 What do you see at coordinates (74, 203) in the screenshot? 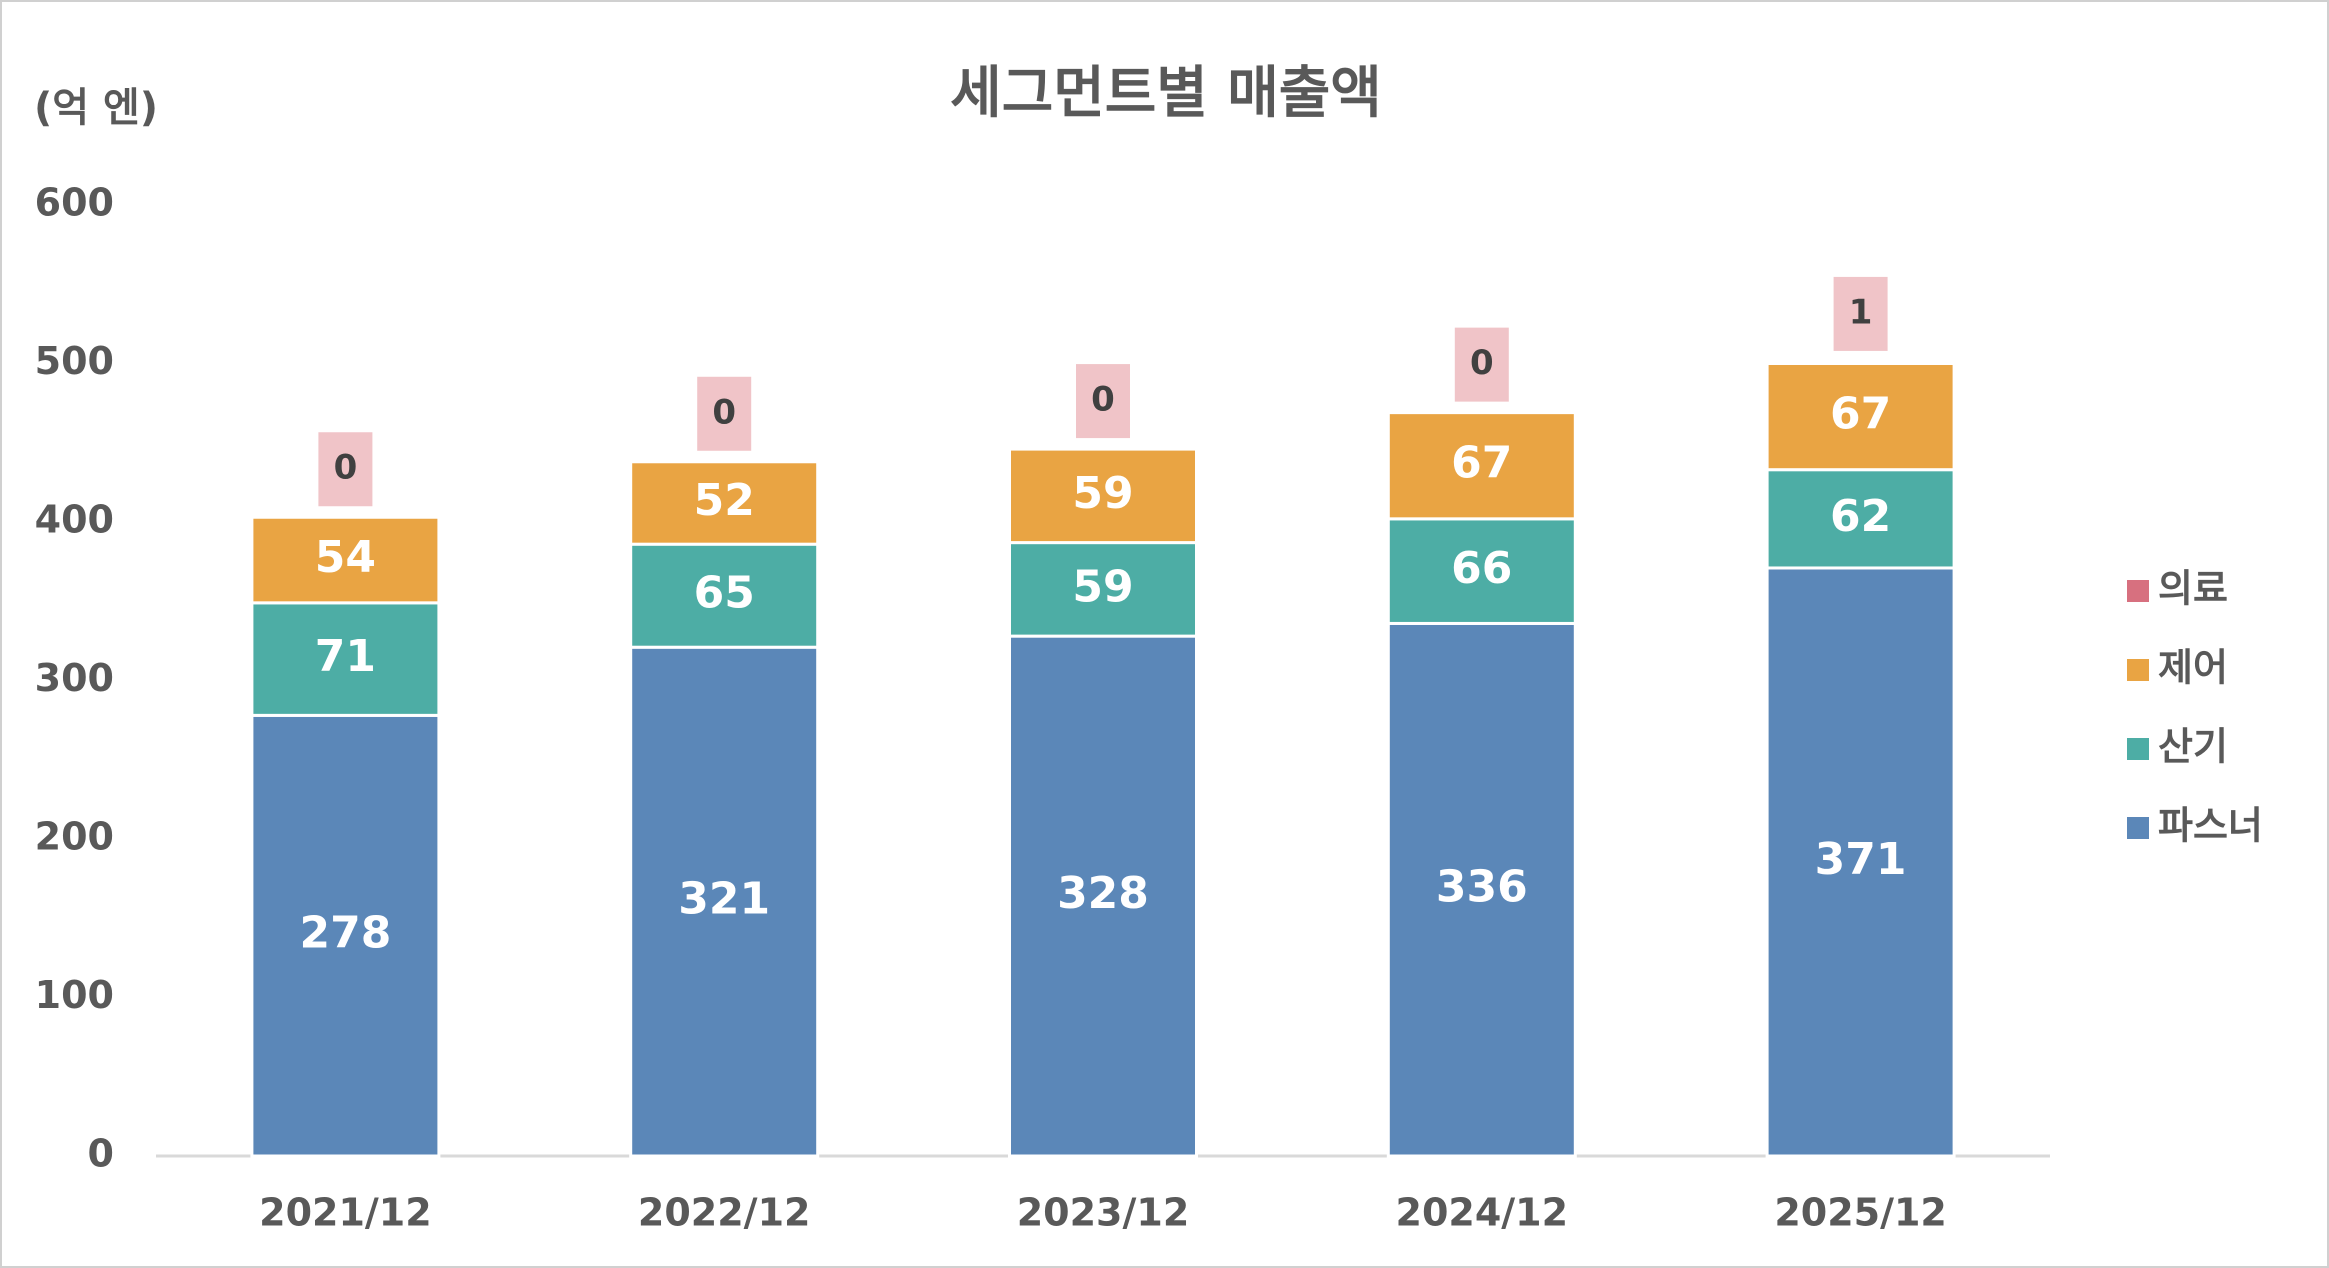
I see `y-tick-label: 600` at bounding box center [74, 203].